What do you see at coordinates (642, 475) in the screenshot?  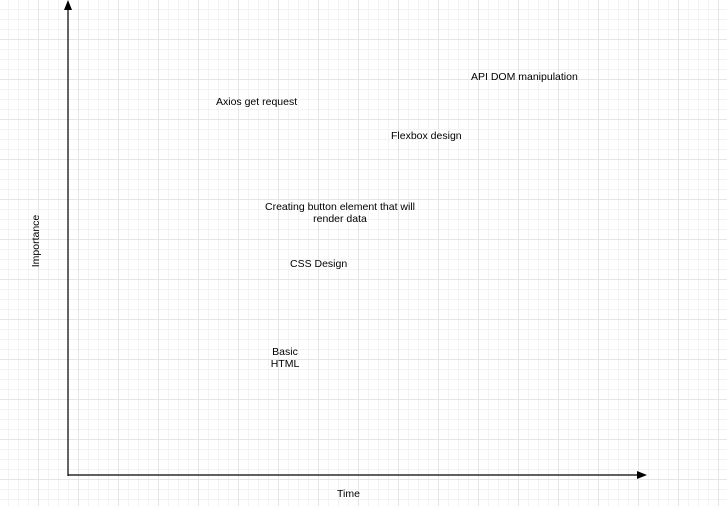 I see `x-axis-arrowhead` at bounding box center [642, 475].